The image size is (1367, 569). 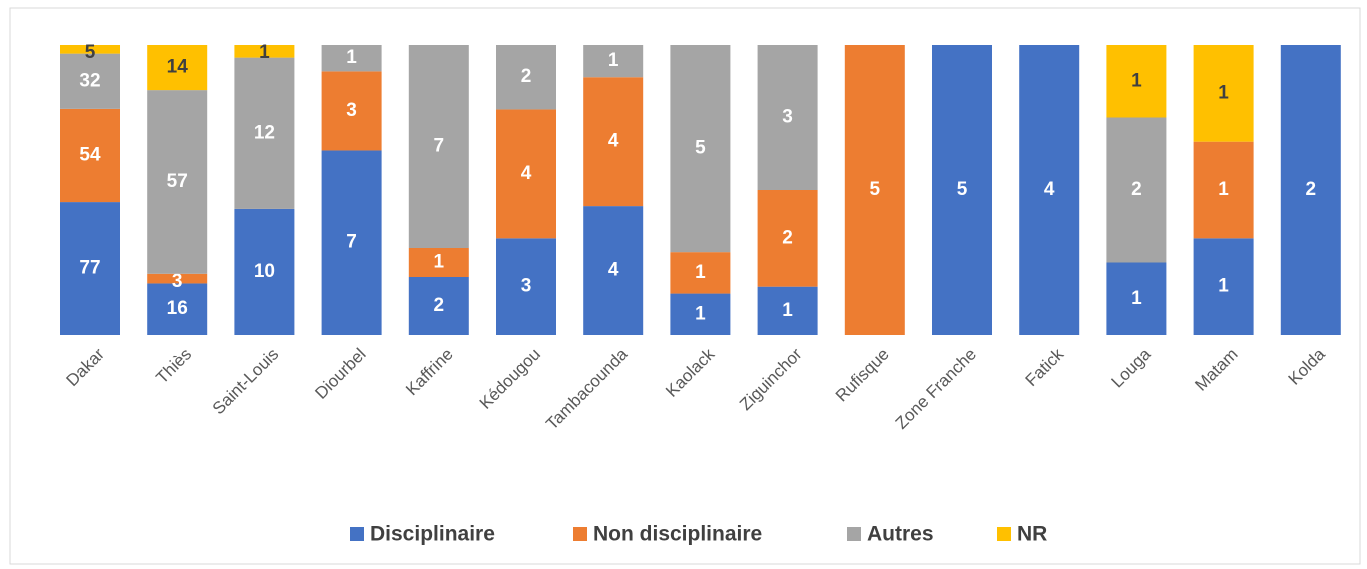 I want to click on legend-label: Disciplinaire, so click(x=432, y=534).